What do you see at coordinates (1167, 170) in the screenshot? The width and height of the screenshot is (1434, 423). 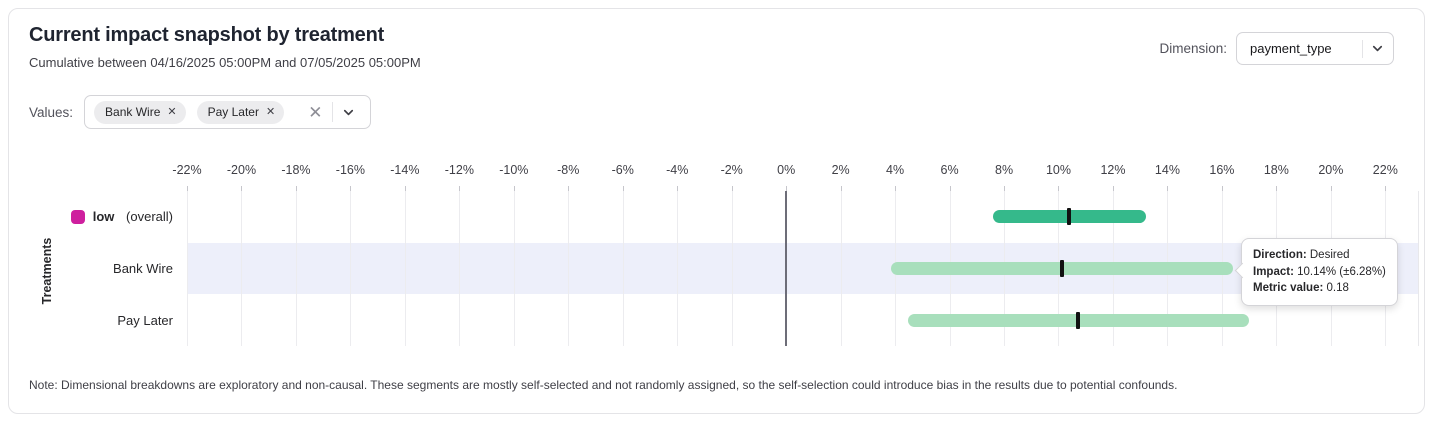 I see `axis-tick-label: 14%` at bounding box center [1167, 170].